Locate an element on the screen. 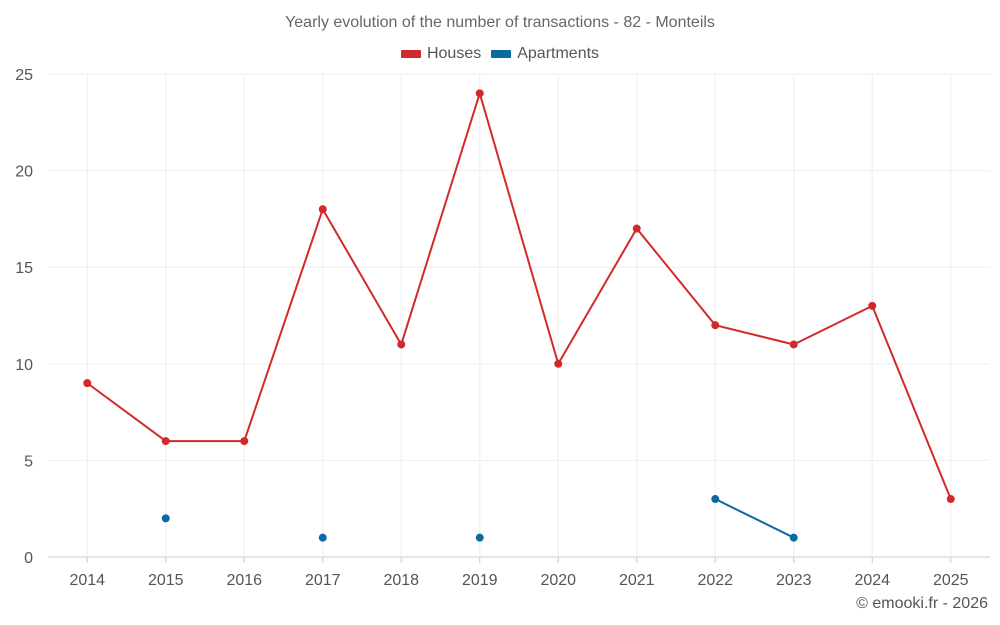 Image resolution: width=1000 pixels, height=625 pixels. x-tick-label: 2015 is located at coordinates (166, 580).